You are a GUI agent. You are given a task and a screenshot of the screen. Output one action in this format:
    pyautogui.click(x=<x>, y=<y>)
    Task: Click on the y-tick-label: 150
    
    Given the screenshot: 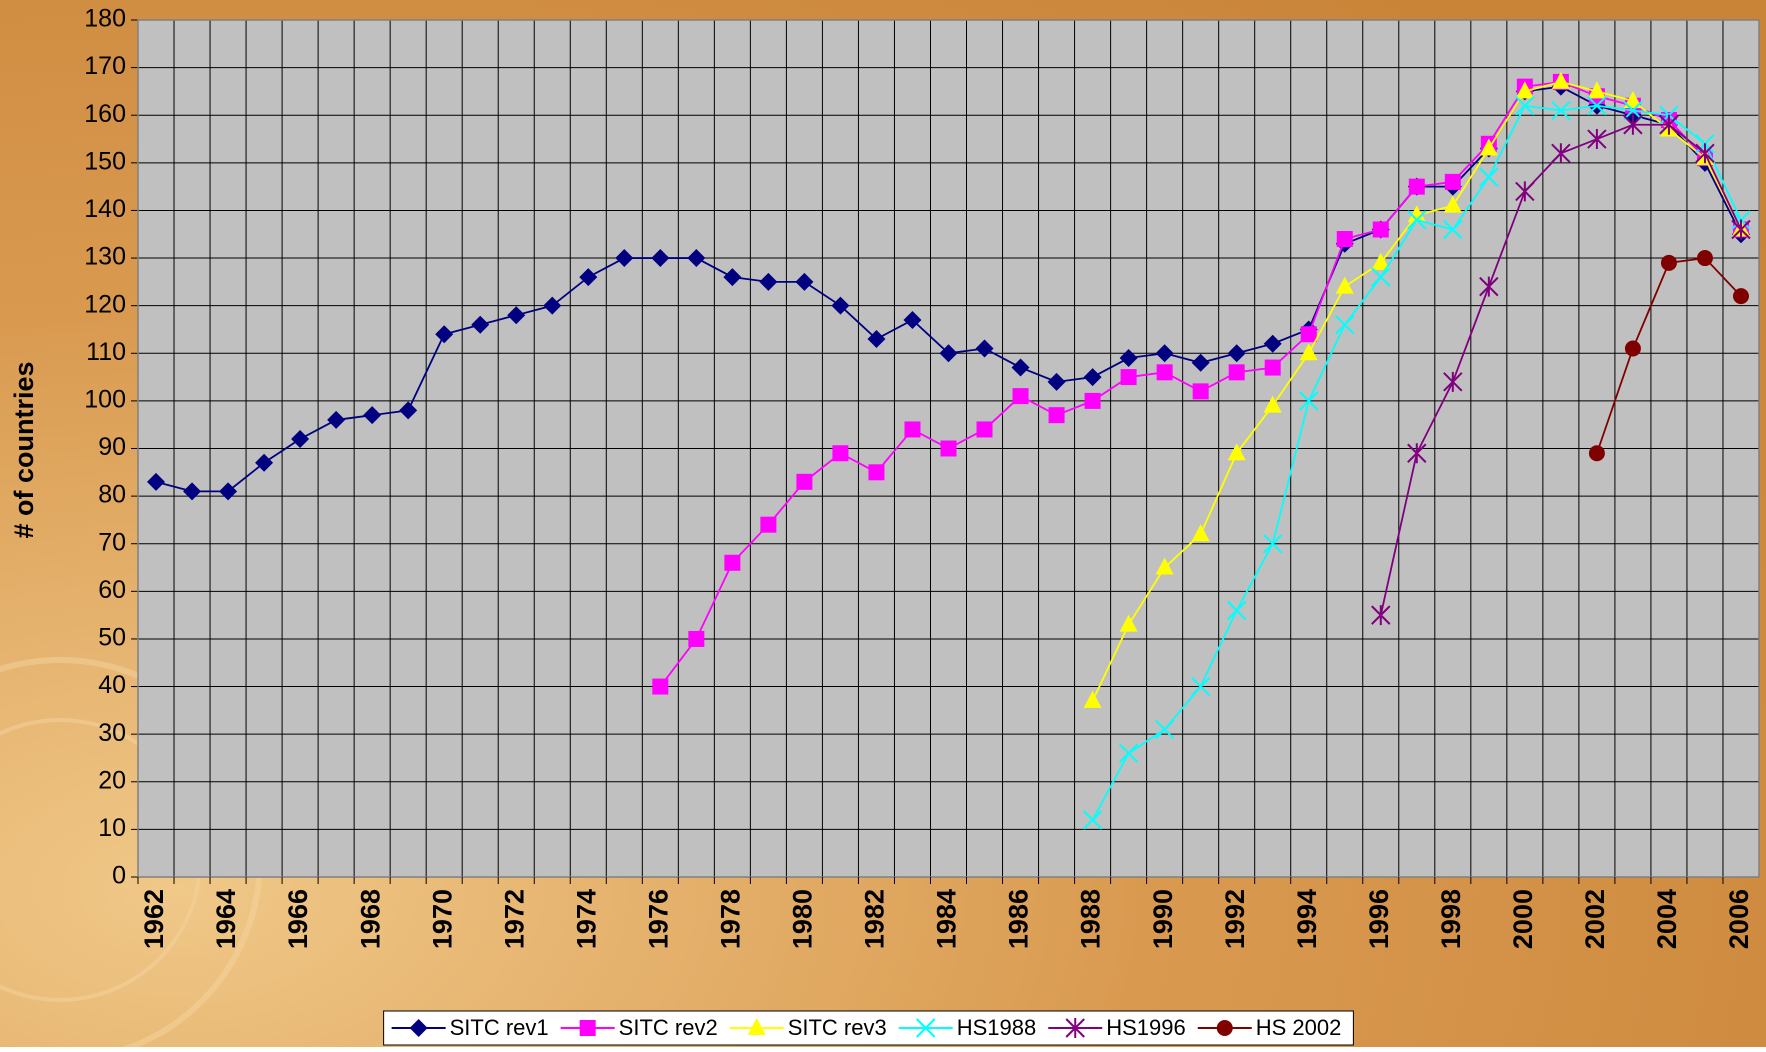 What is the action you would take?
    pyautogui.click(x=105, y=161)
    